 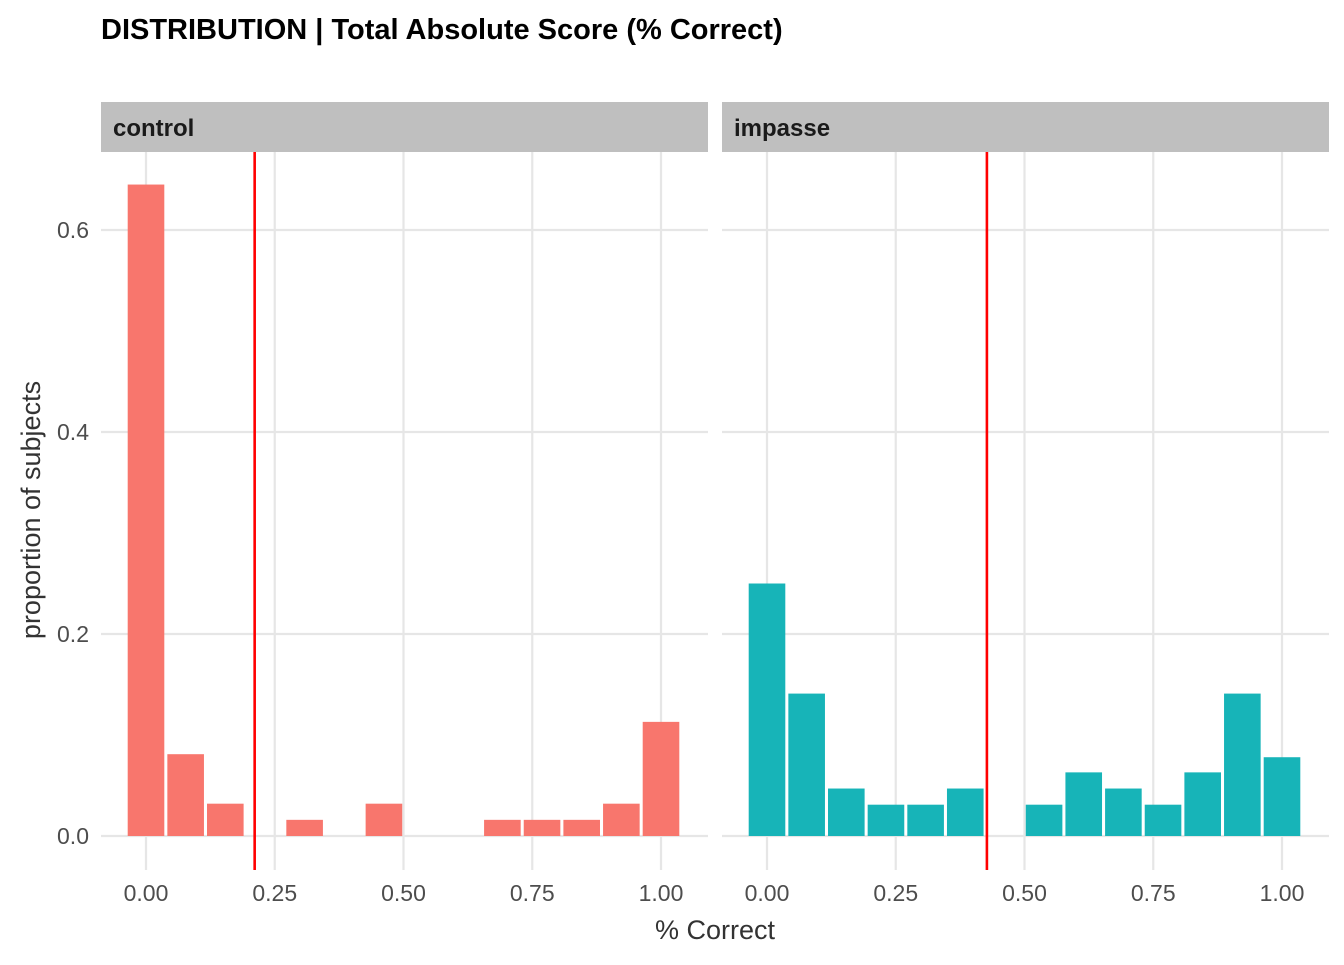 What do you see at coordinates (73, 836) in the screenshot?
I see `y-tick-label: 0.0` at bounding box center [73, 836].